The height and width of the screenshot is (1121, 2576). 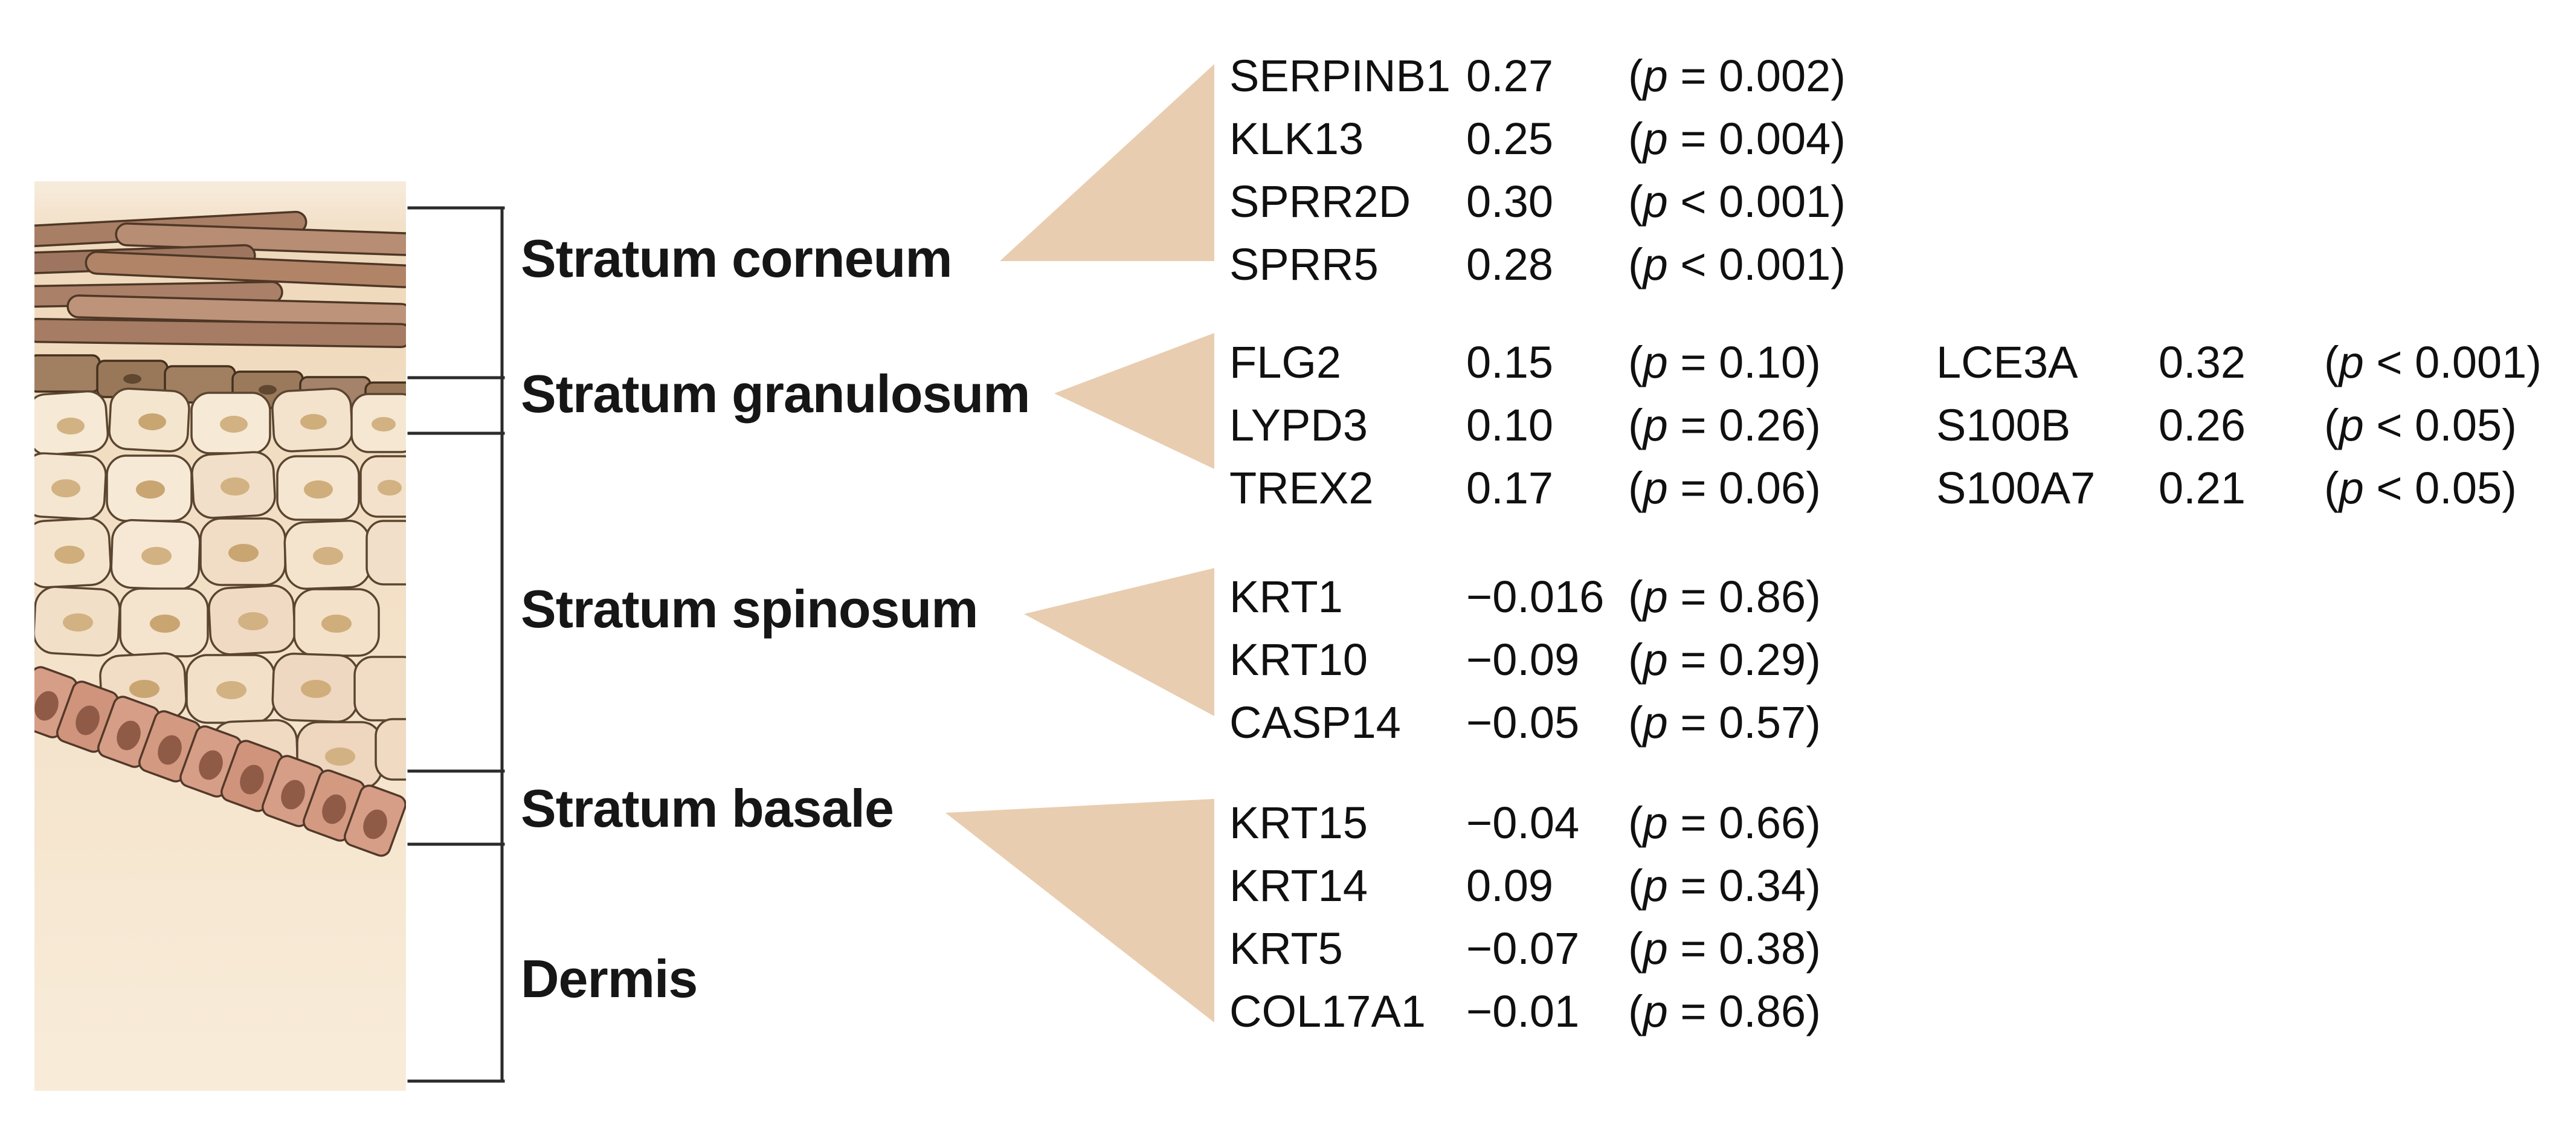 What do you see at coordinates (1302, 488) in the screenshot?
I see `gene-name: TREX2` at bounding box center [1302, 488].